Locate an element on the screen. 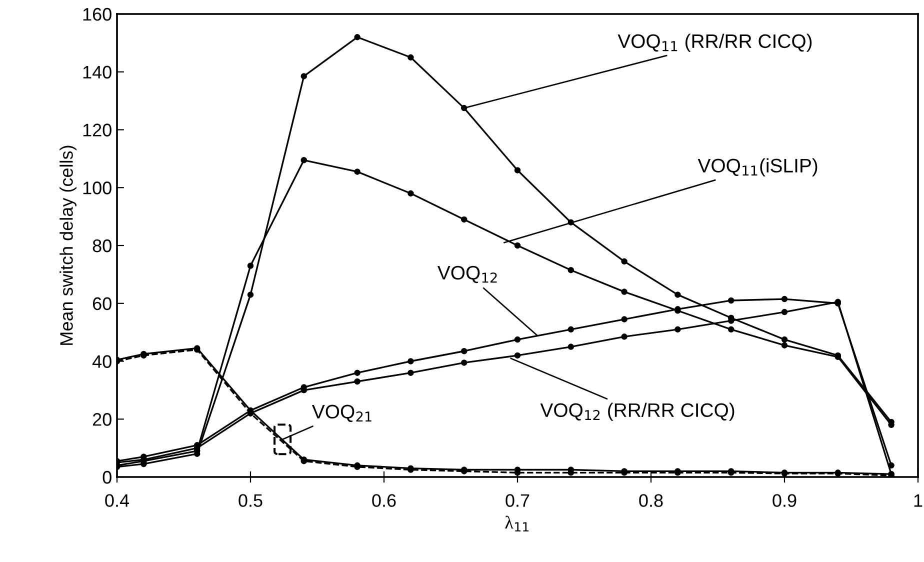 This screenshot has width=924, height=562. x-tick-label: 0.5 is located at coordinates (250, 500).